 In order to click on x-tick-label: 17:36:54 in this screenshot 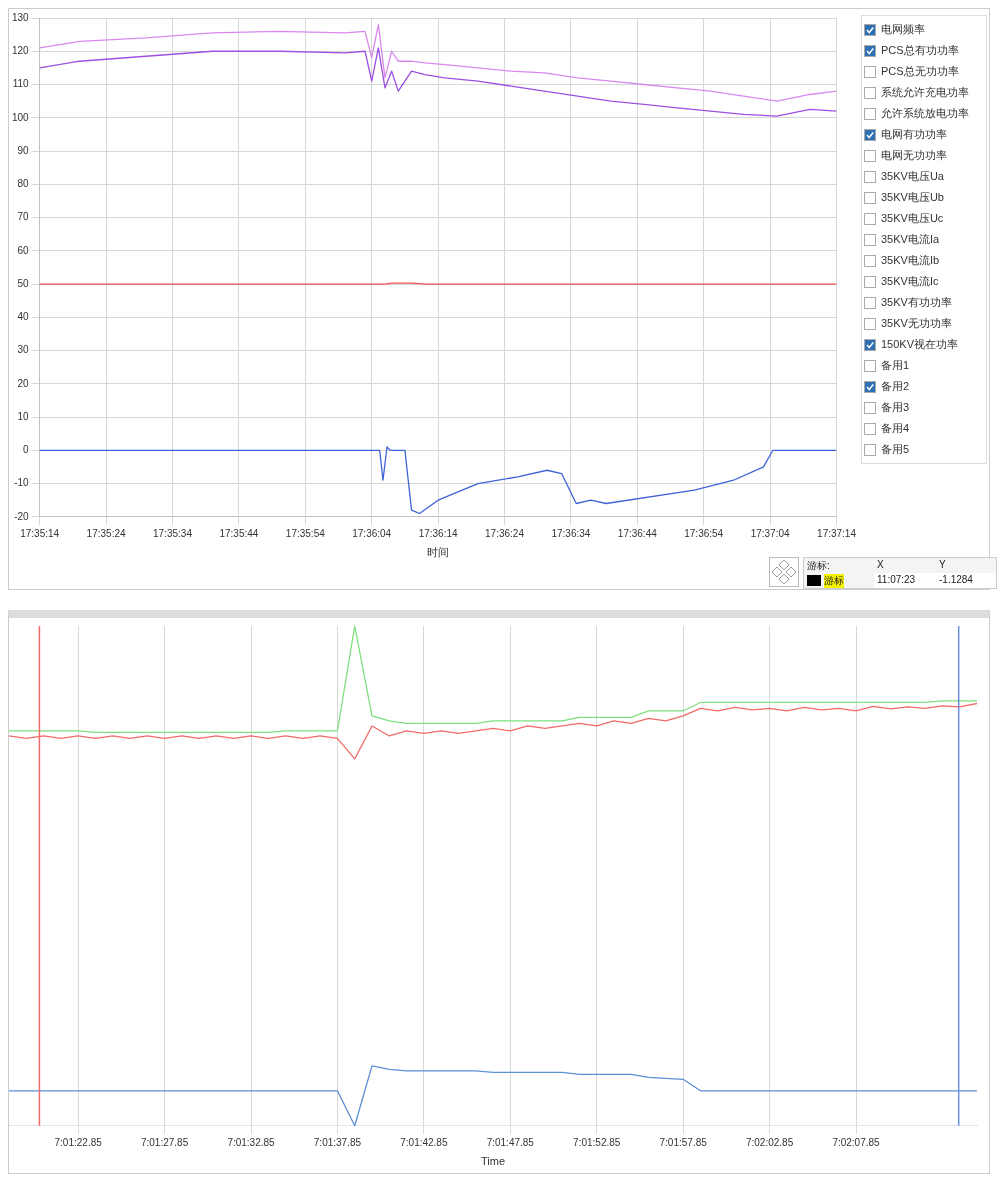, I will do `click(704, 533)`.